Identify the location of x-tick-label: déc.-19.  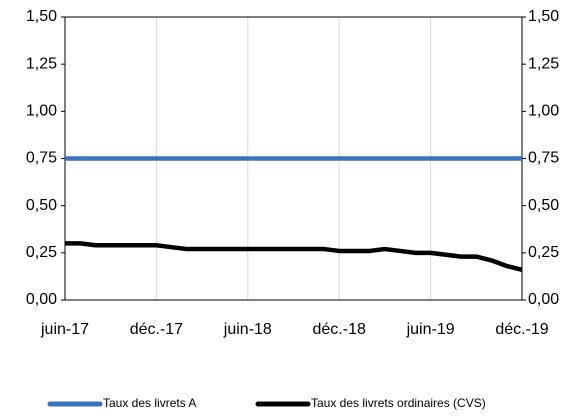
(521, 329).